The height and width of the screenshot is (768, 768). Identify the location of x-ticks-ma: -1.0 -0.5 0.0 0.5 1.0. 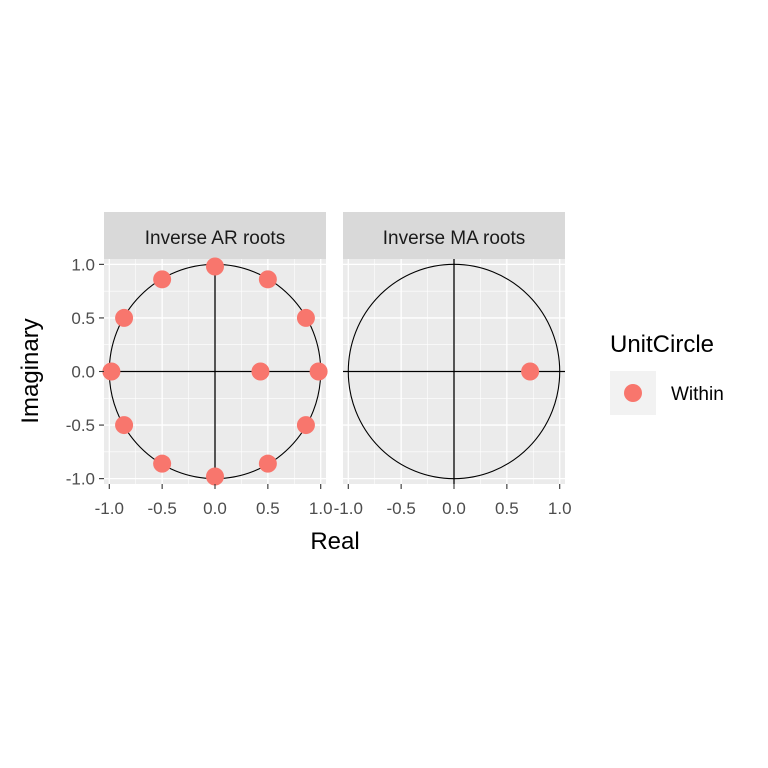
(453, 501).